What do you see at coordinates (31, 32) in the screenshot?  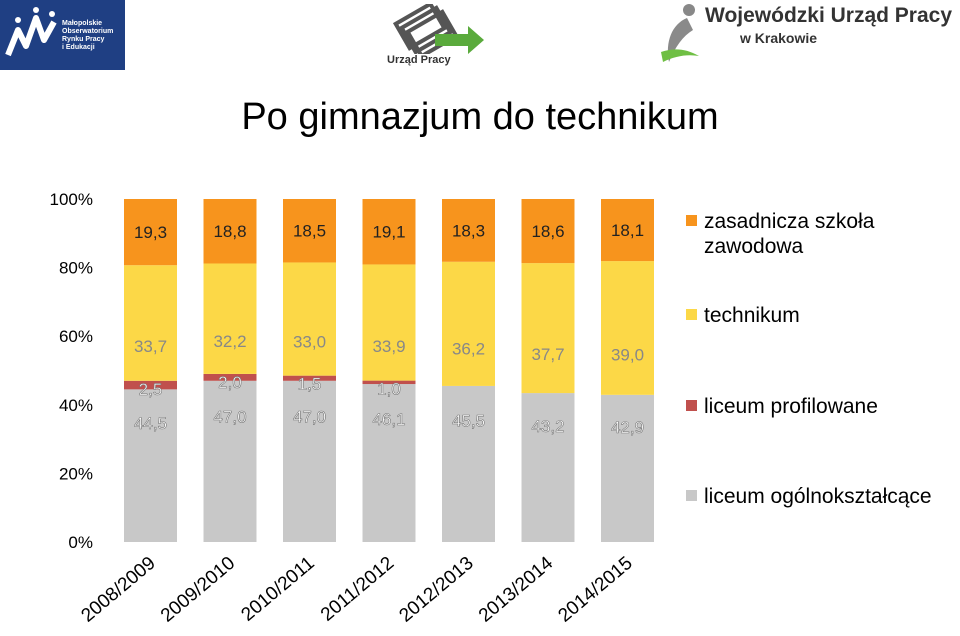 I see `observatory-emblem-icon` at bounding box center [31, 32].